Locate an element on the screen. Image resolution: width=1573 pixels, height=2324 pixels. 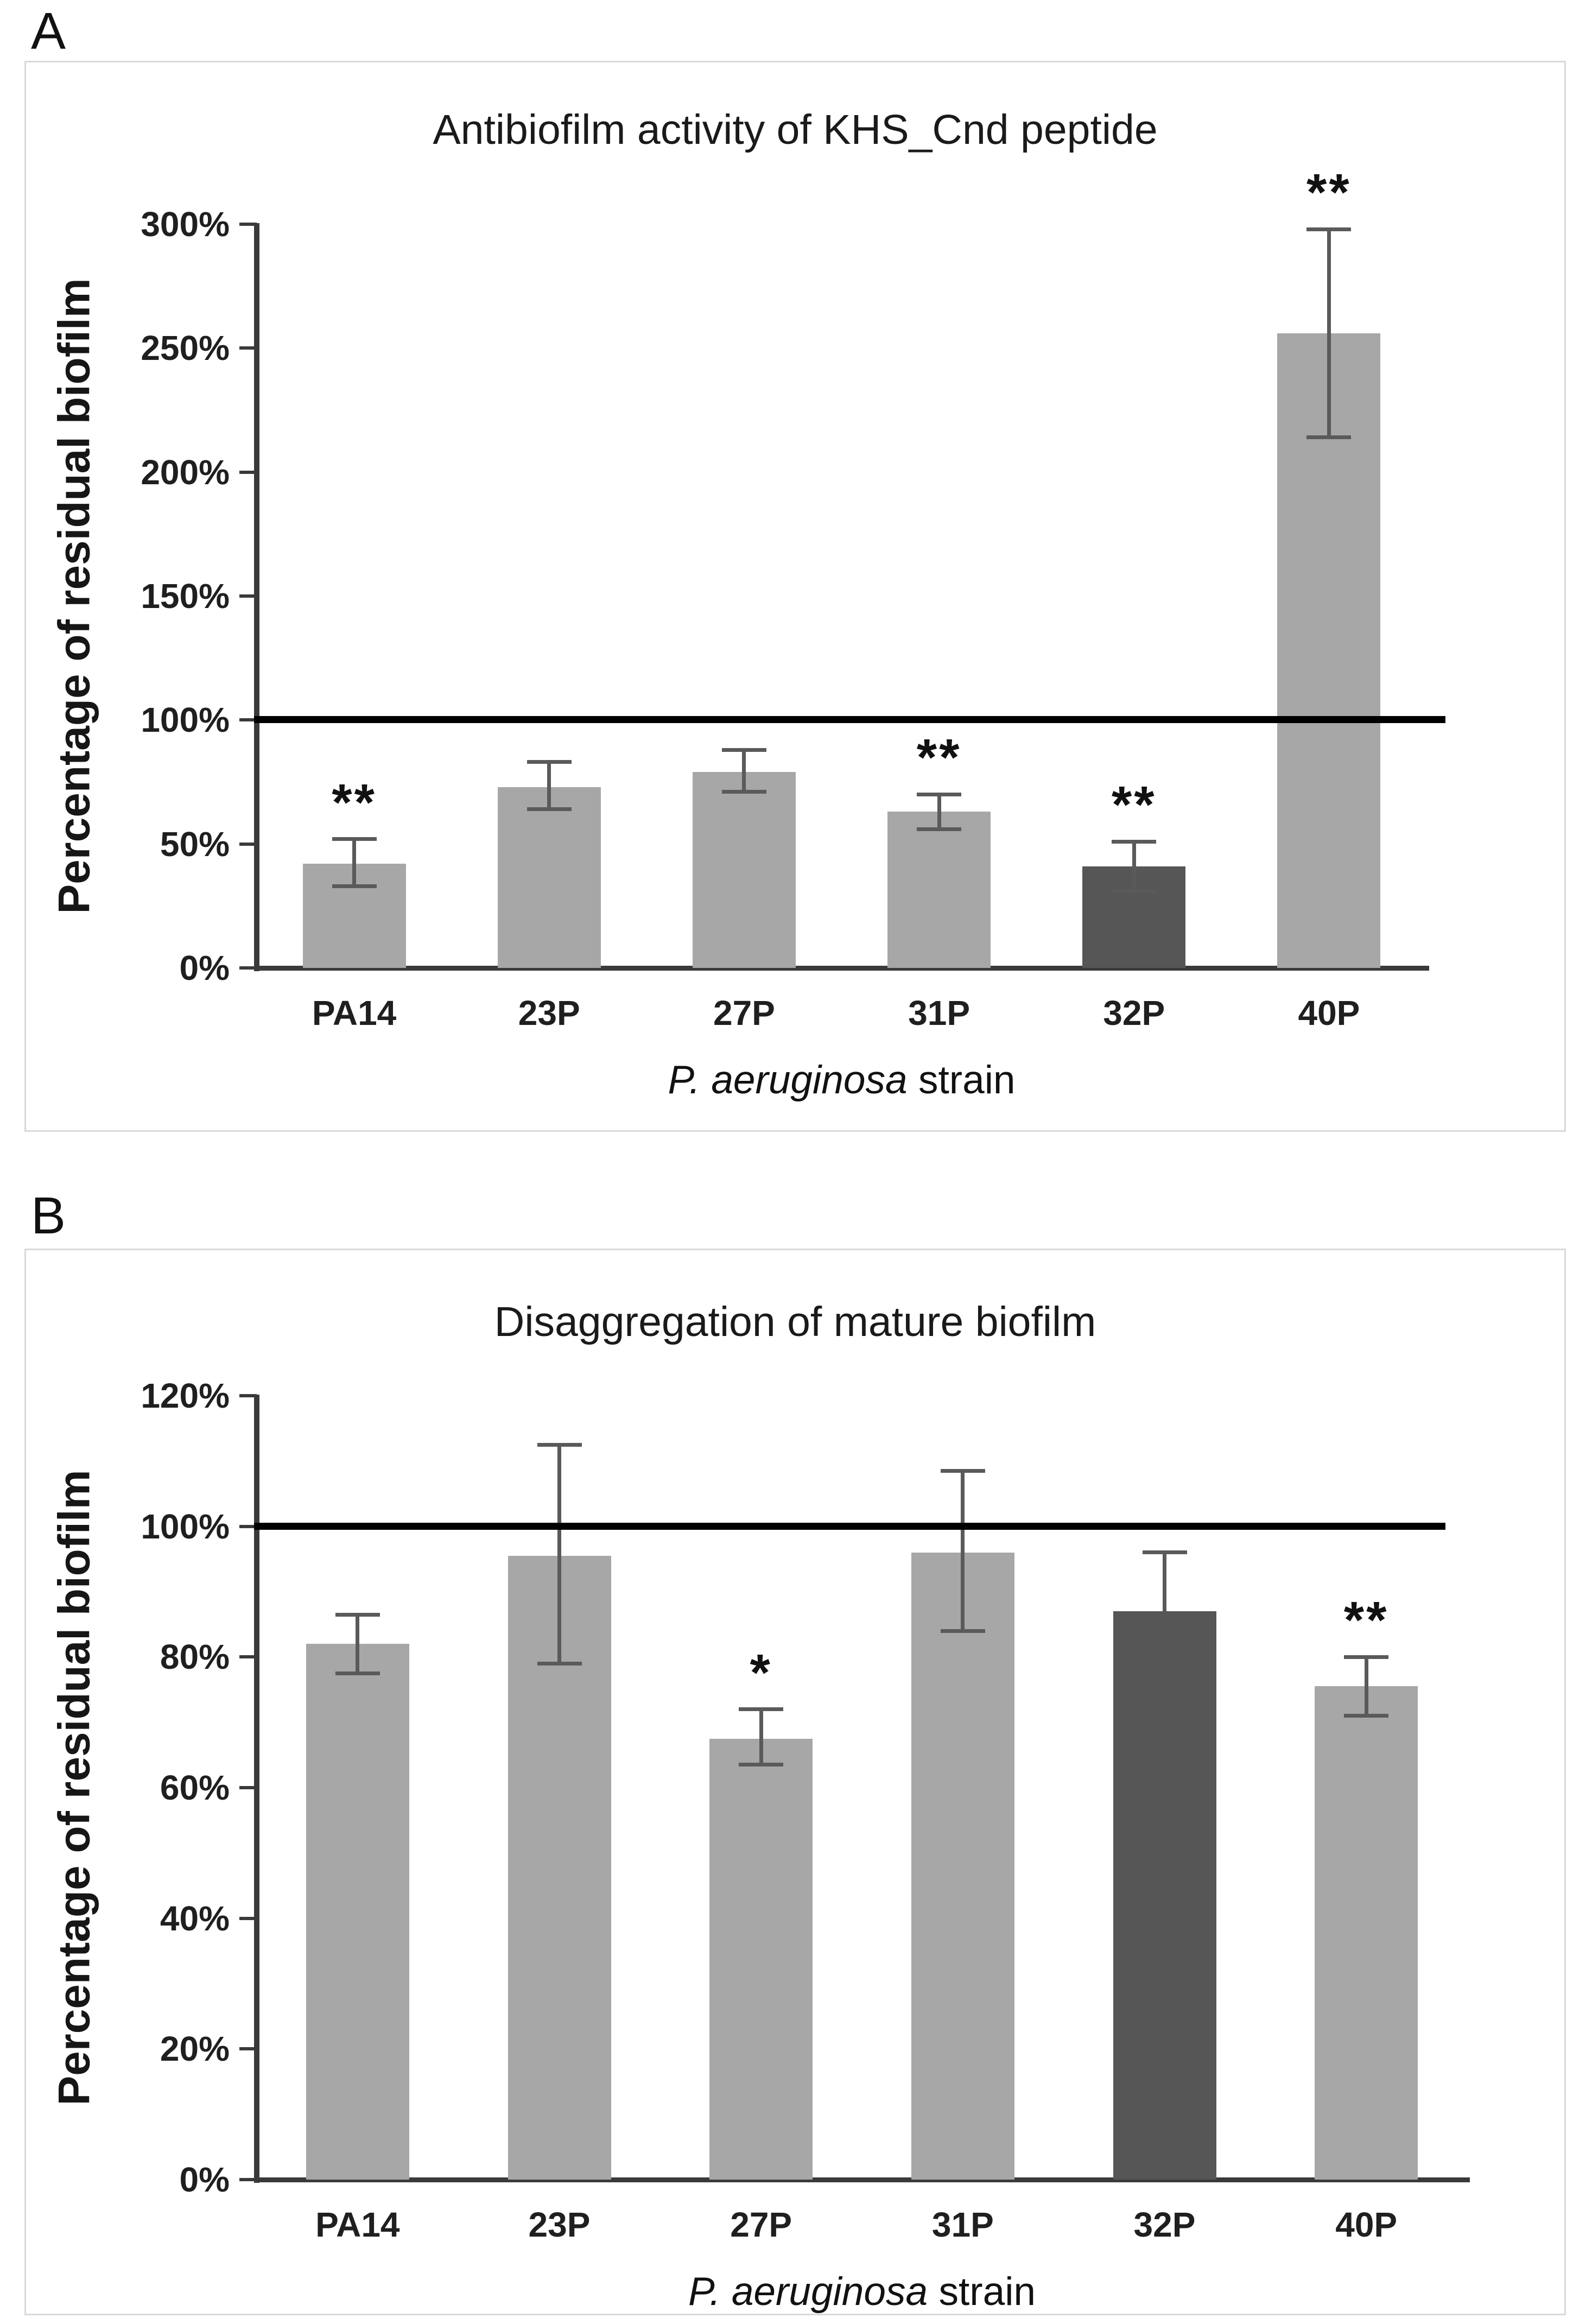
y-tick-label: 80% is located at coordinates (195, 1657).